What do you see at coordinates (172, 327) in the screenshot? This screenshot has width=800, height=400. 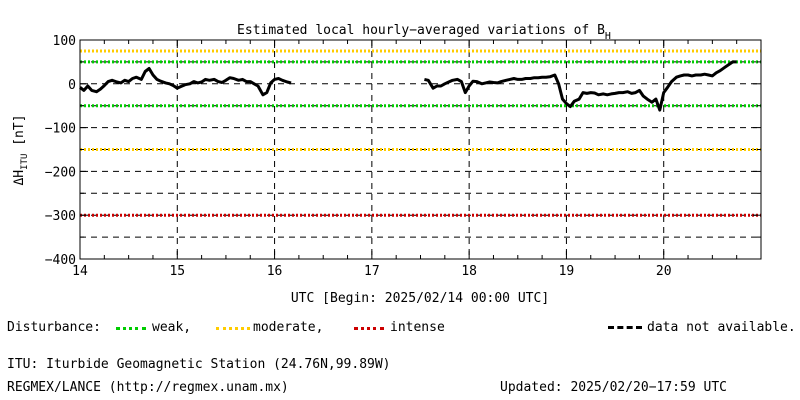 I see `legend-weak-label: weak,` at bounding box center [172, 327].